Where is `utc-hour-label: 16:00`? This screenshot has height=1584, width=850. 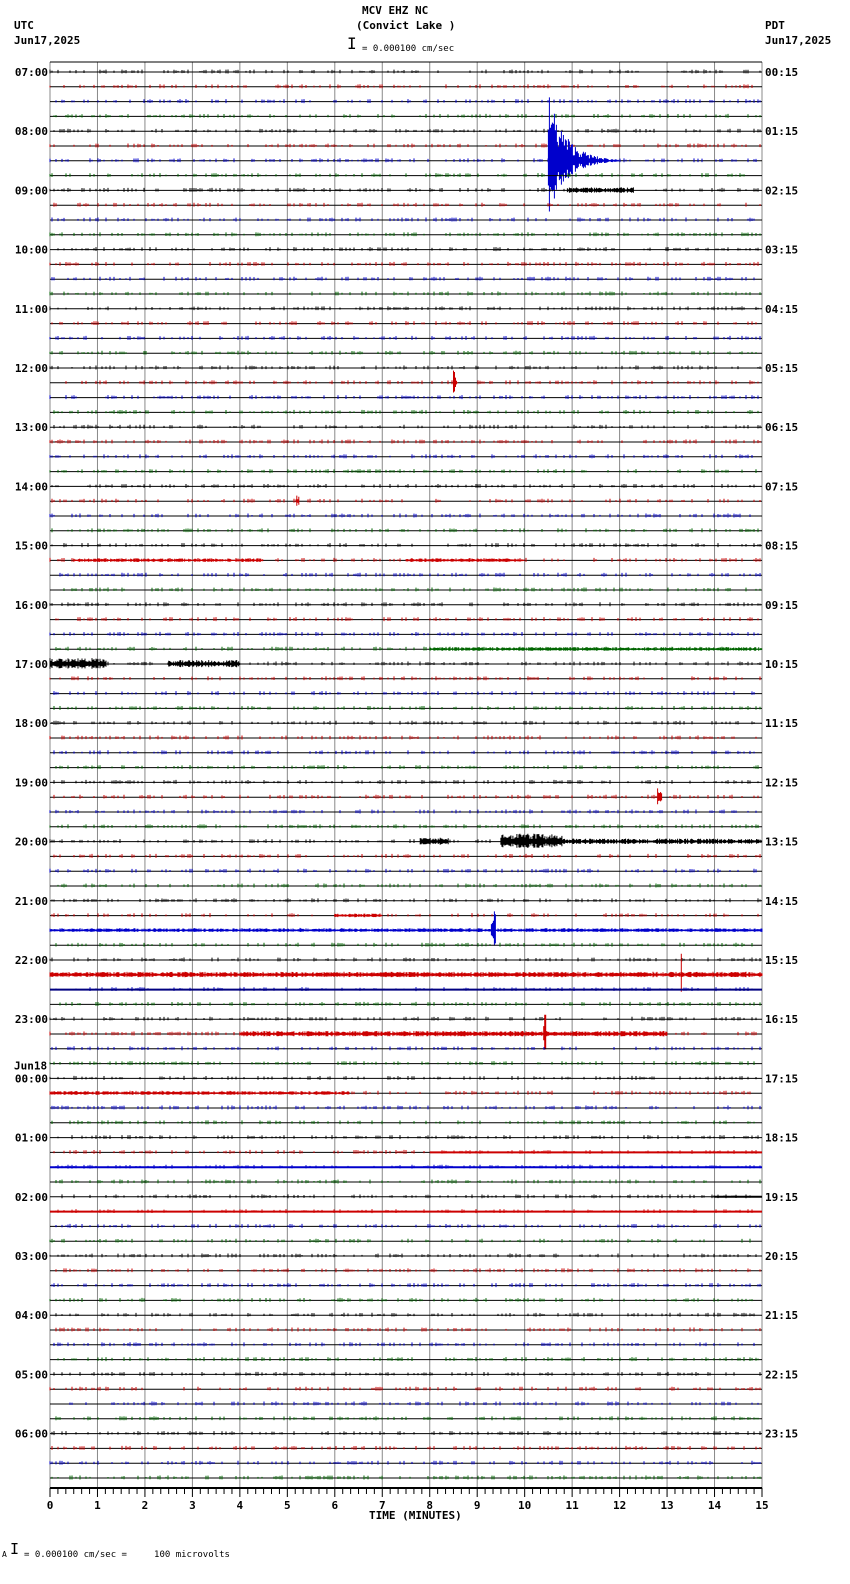 utc-hour-label: 16:00 is located at coordinates (31, 605).